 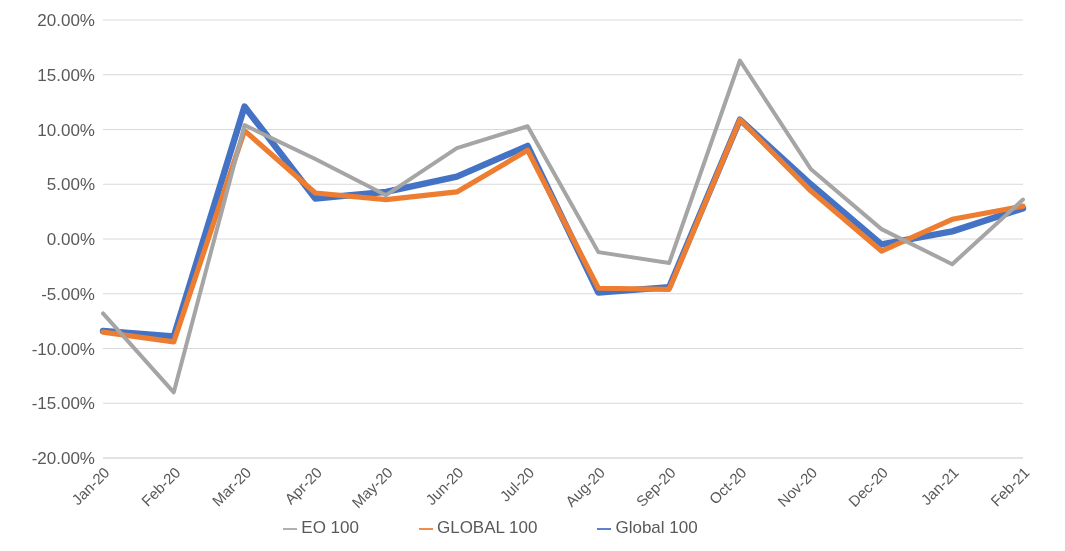 What do you see at coordinates (330, 527) in the screenshot?
I see `legend-label: EO 100` at bounding box center [330, 527].